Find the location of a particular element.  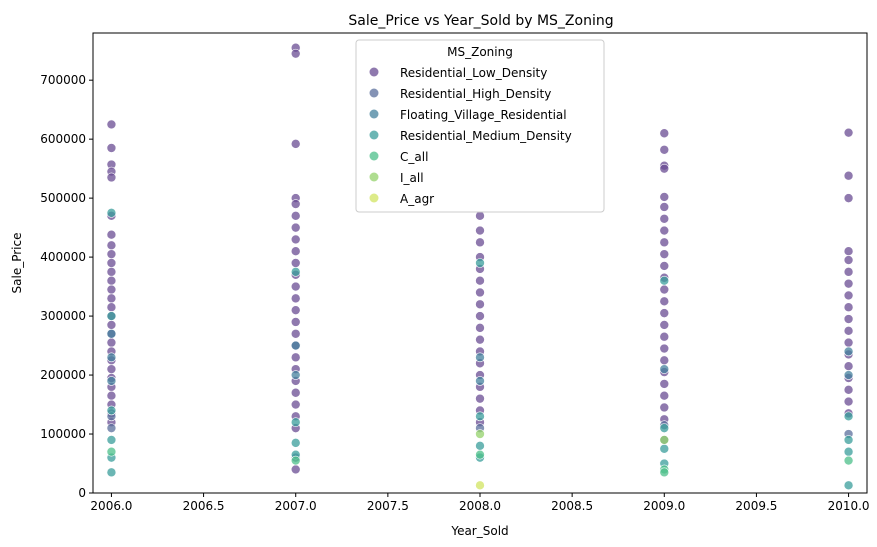

legend-label: Residential_High_Density is located at coordinates (475, 94).